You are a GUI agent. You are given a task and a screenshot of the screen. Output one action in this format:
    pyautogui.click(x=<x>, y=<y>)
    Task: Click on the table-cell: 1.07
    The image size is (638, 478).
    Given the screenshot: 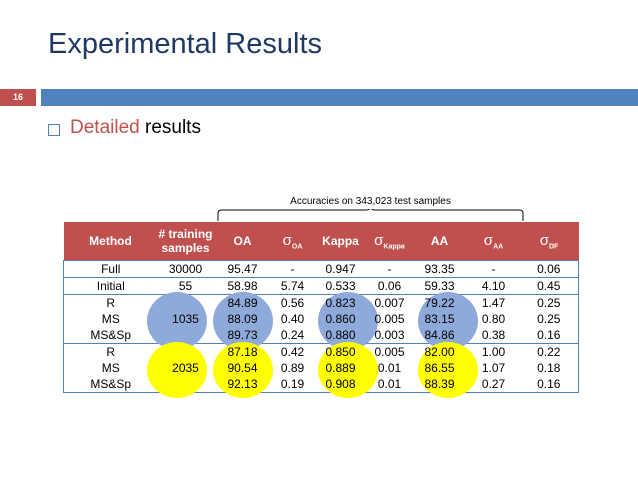 What is the action you would take?
    pyautogui.click(x=493, y=368)
    